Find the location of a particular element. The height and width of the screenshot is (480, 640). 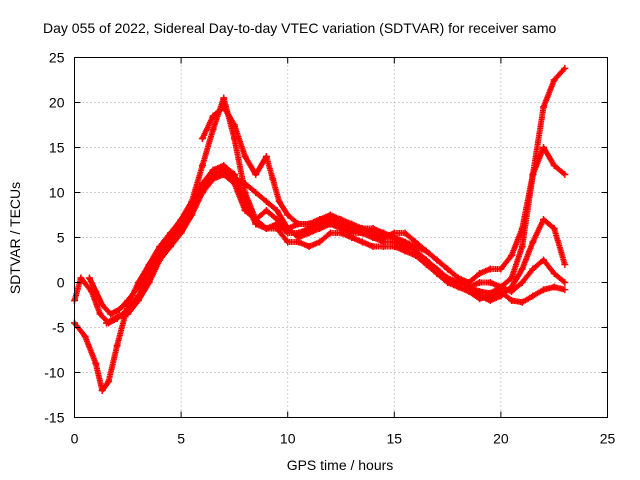

x-tick-label: 15 is located at coordinates (395, 439).